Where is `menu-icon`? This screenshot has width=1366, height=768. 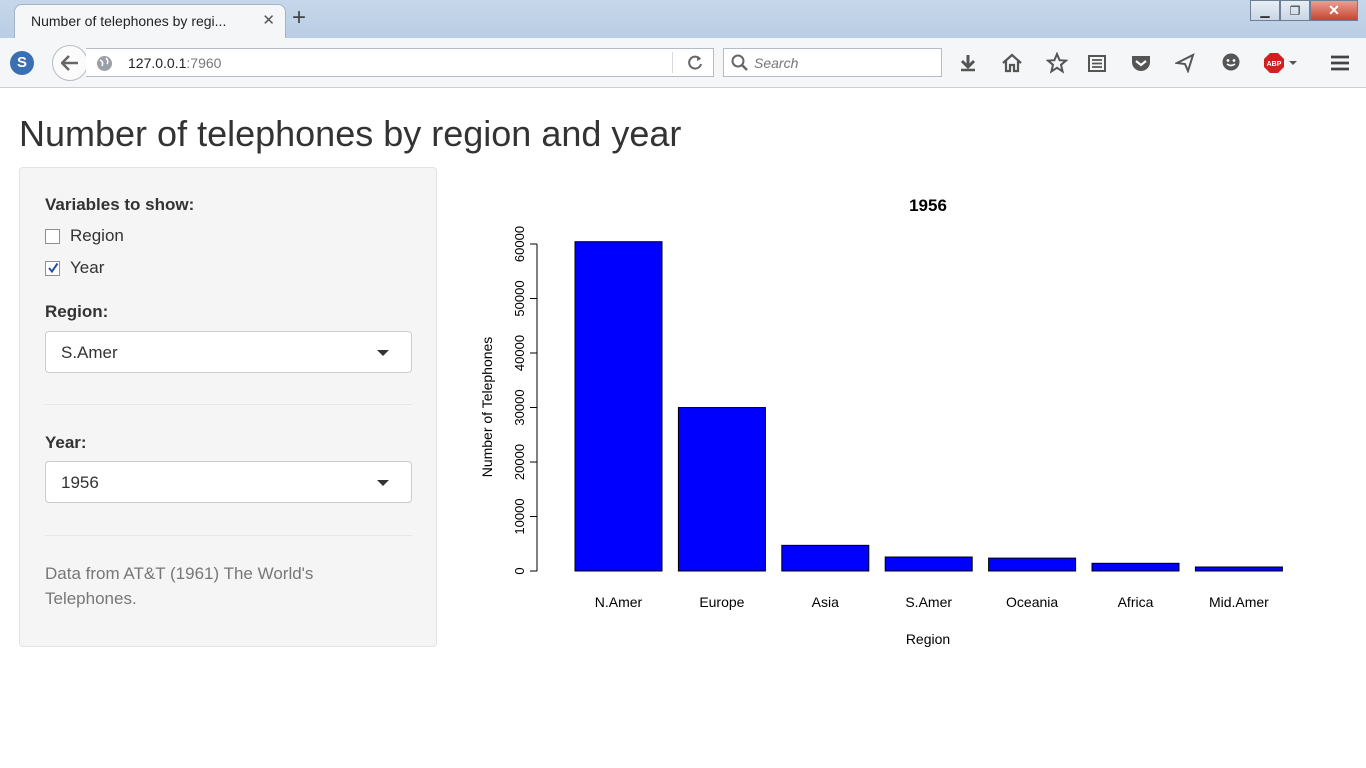 menu-icon is located at coordinates (1340, 63).